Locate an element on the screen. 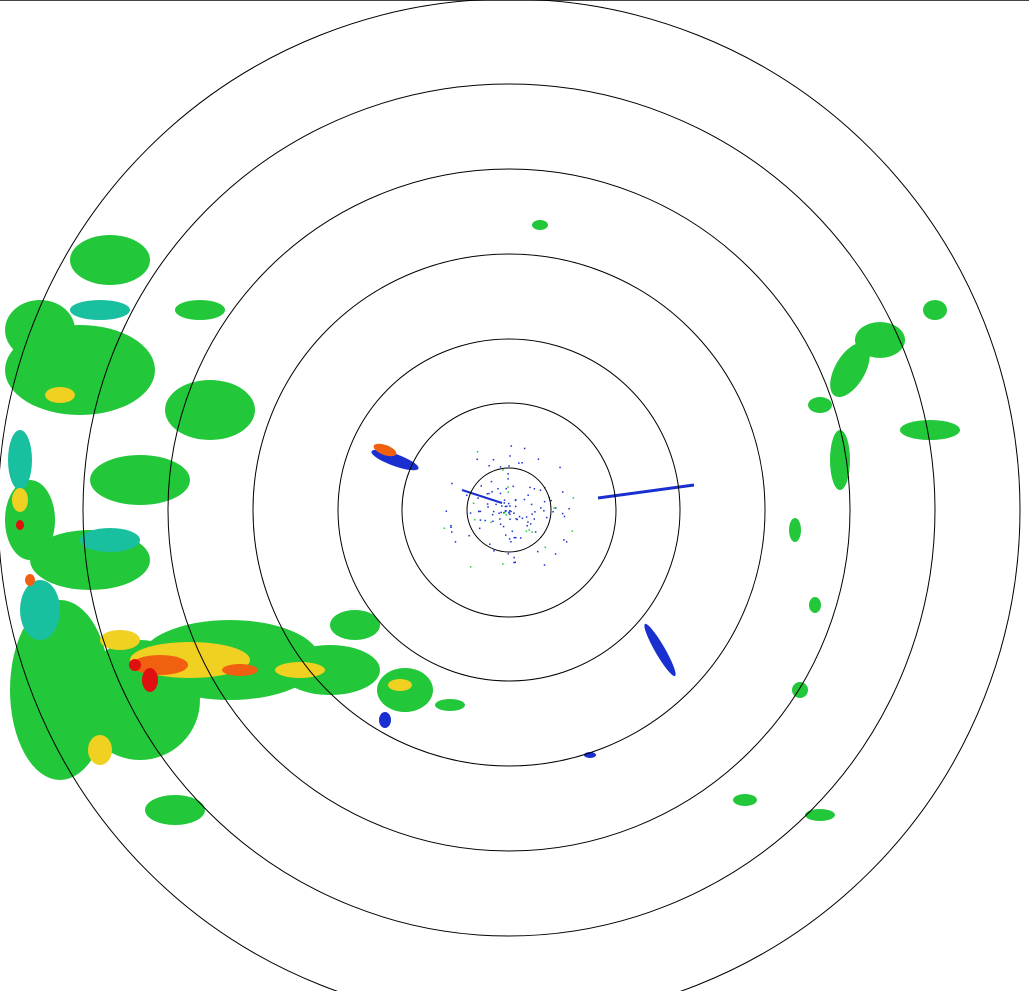 Image resolution: width=1029 pixels, height=991 pixels. range-ring is located at coordinates (509, 510).